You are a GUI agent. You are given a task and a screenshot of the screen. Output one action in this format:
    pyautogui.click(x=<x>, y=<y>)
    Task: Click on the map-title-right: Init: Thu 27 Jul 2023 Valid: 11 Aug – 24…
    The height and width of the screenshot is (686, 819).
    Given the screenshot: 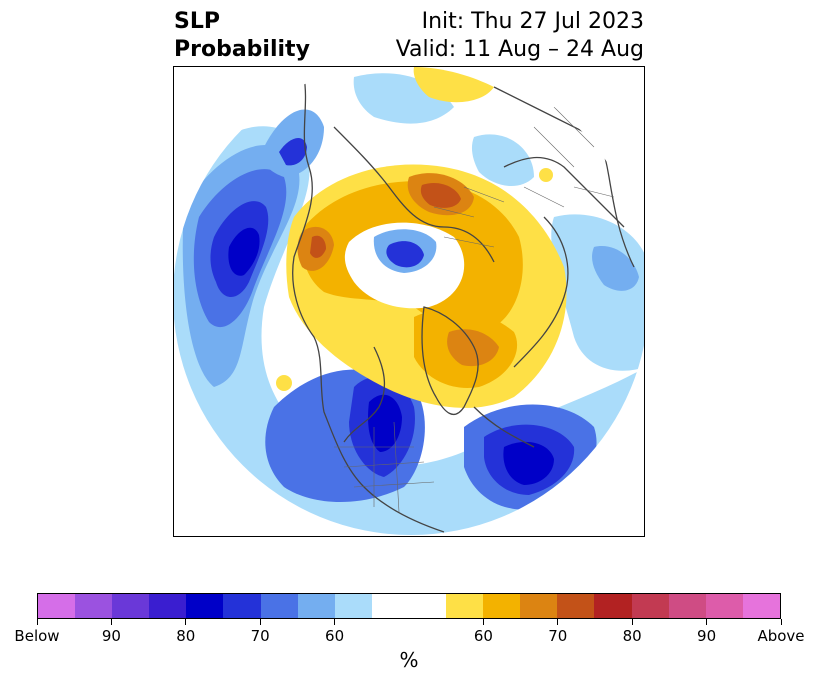 What is the action you would take?
    pyautogui.click(x=520, y=36)
    